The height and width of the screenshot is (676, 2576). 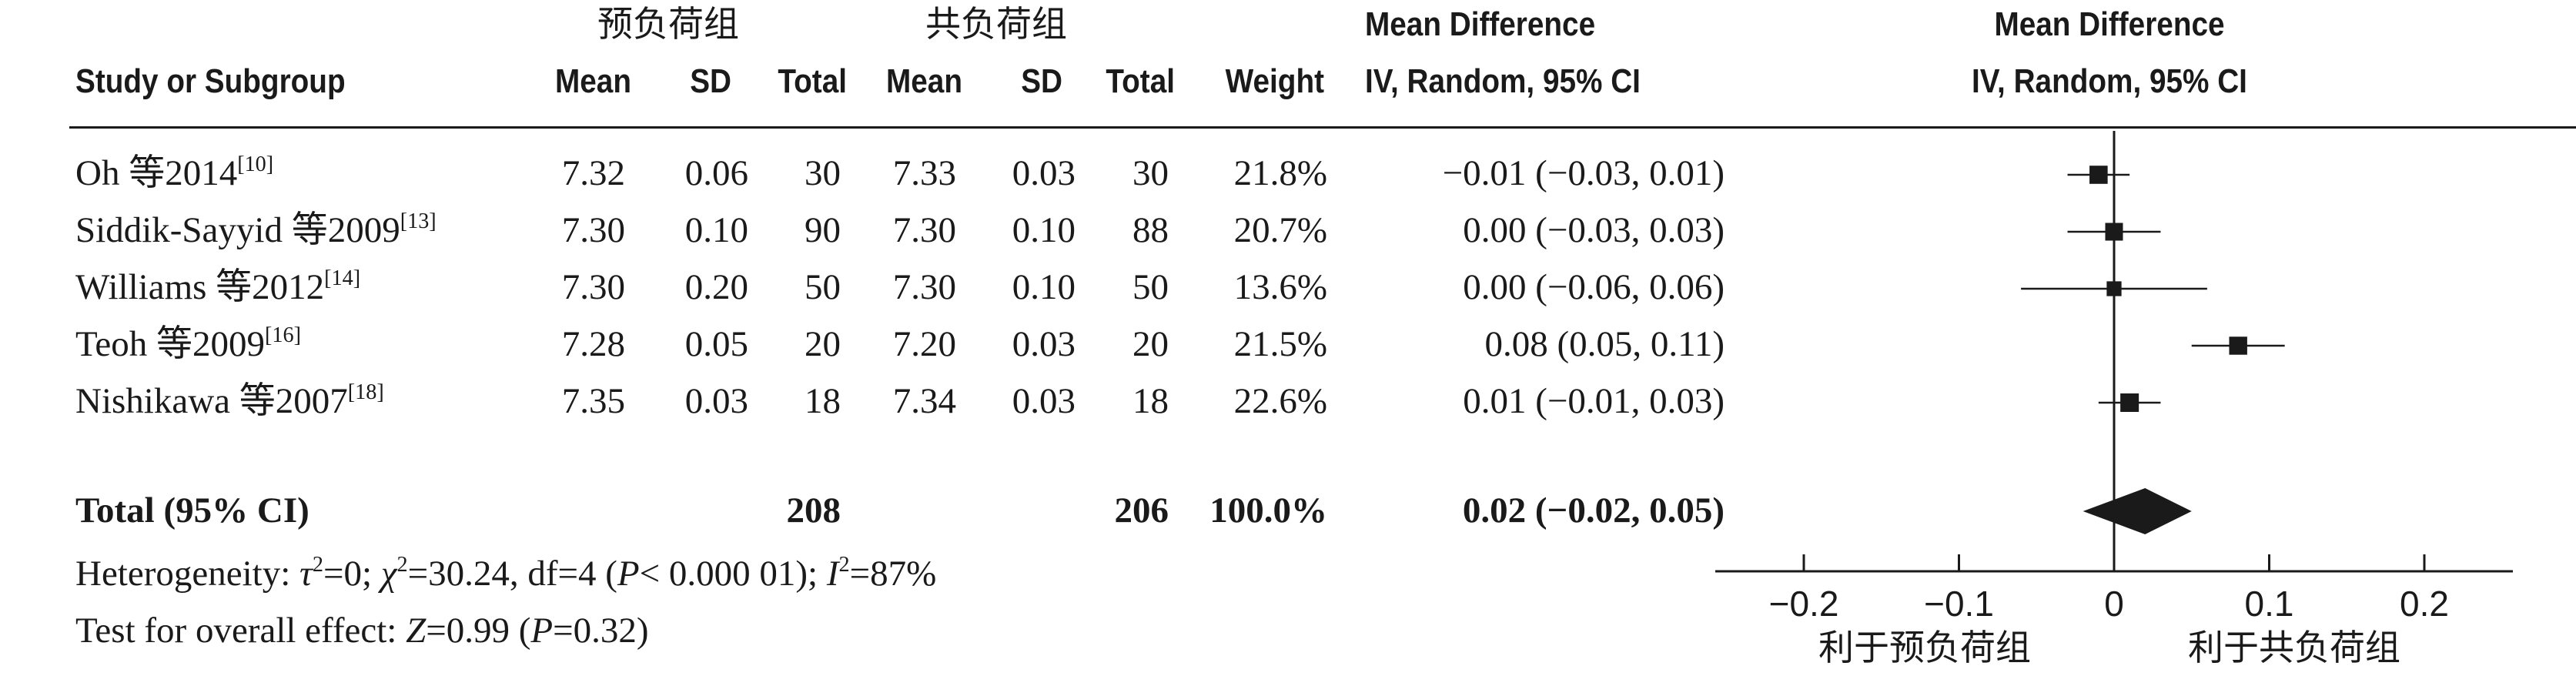 What do you see at coordinates (2109, 24) in the screenshot?
I see `plot-title: Mean Difference` at bounding box center [2109, 24].